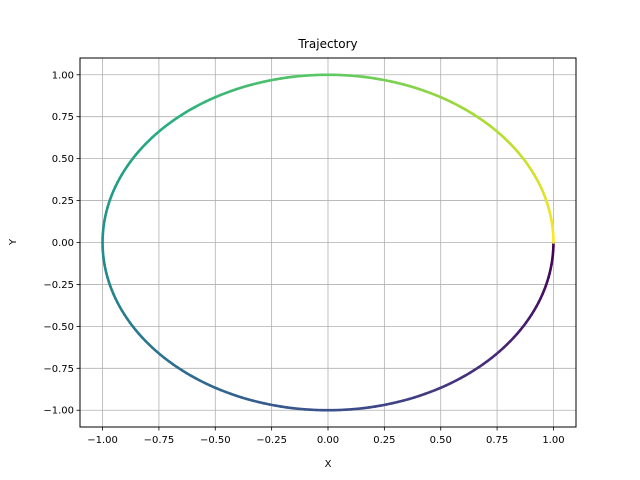 The width and height of the screenshot is (640, 480). Describe the element at coordinates (215, 440) in the screenshot. I see `x-tick-label: −0.50` at that location.